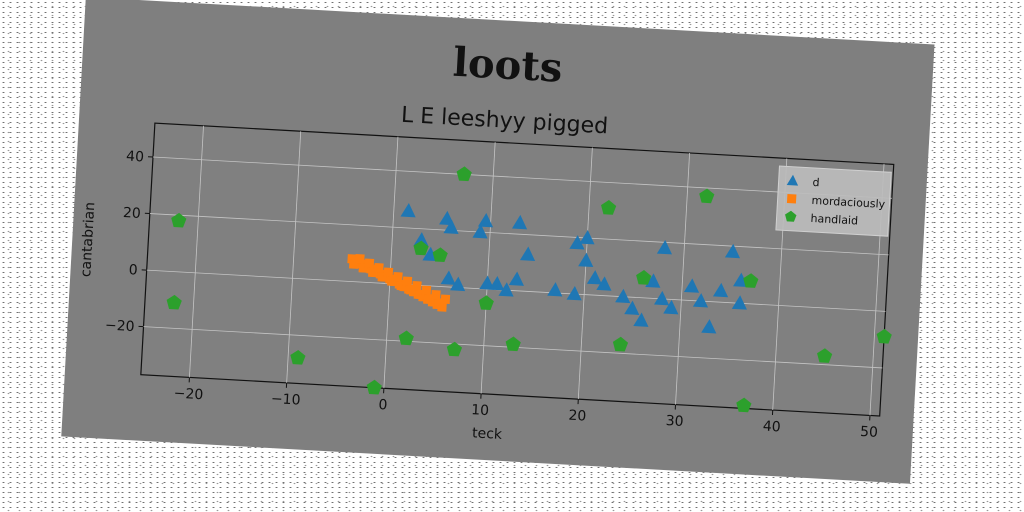 The width and height of the screenshot is (1024, 512). Describe the element at coordinates (771, 427) in the screenshot. I see `x-tick-label: 40` at that location.